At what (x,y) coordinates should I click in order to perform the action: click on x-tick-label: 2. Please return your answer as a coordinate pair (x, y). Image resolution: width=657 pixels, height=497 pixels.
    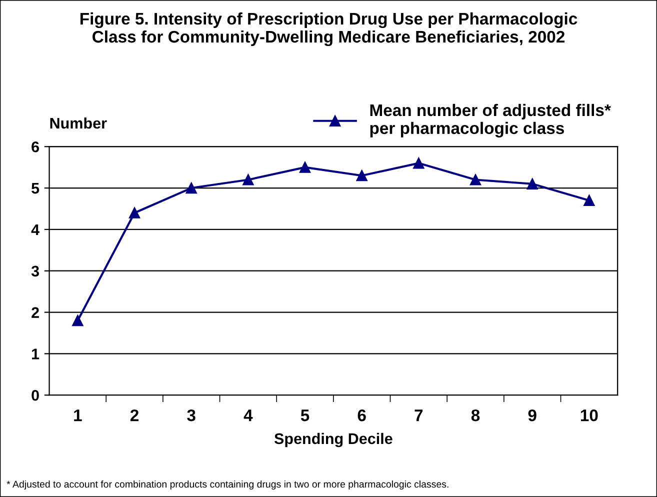
    Looking at the image, I should click on (134, 415).